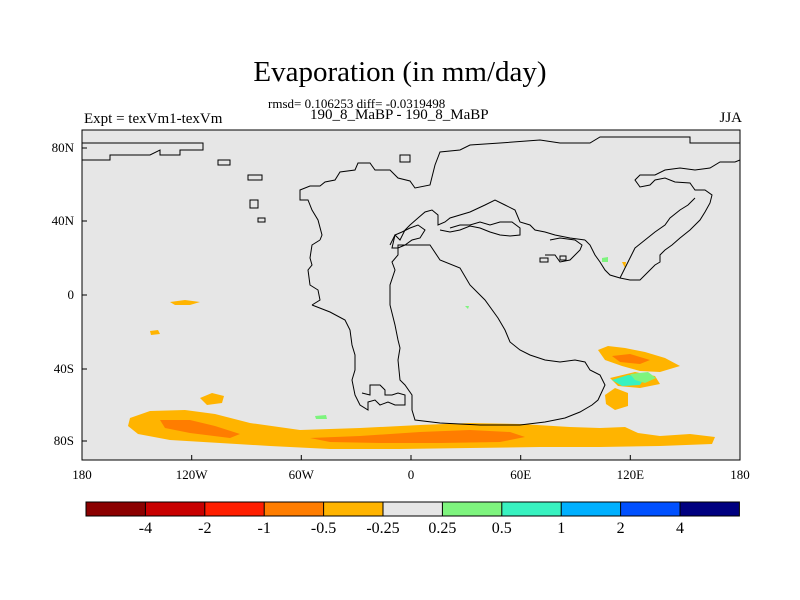  What do you see at coordinates (63, 147) in the screenshot?
I see `lat-tick-80n: 80N` at bounding box center [63, 147].